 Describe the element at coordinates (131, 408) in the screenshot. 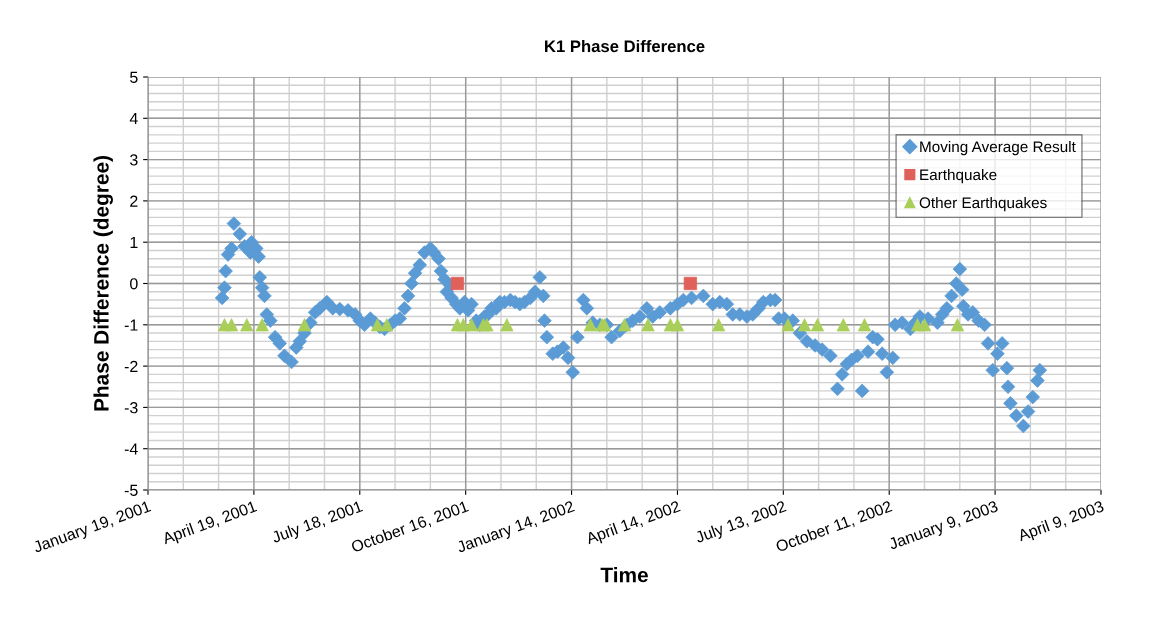

I see `y-tick-label: -3` at that location.